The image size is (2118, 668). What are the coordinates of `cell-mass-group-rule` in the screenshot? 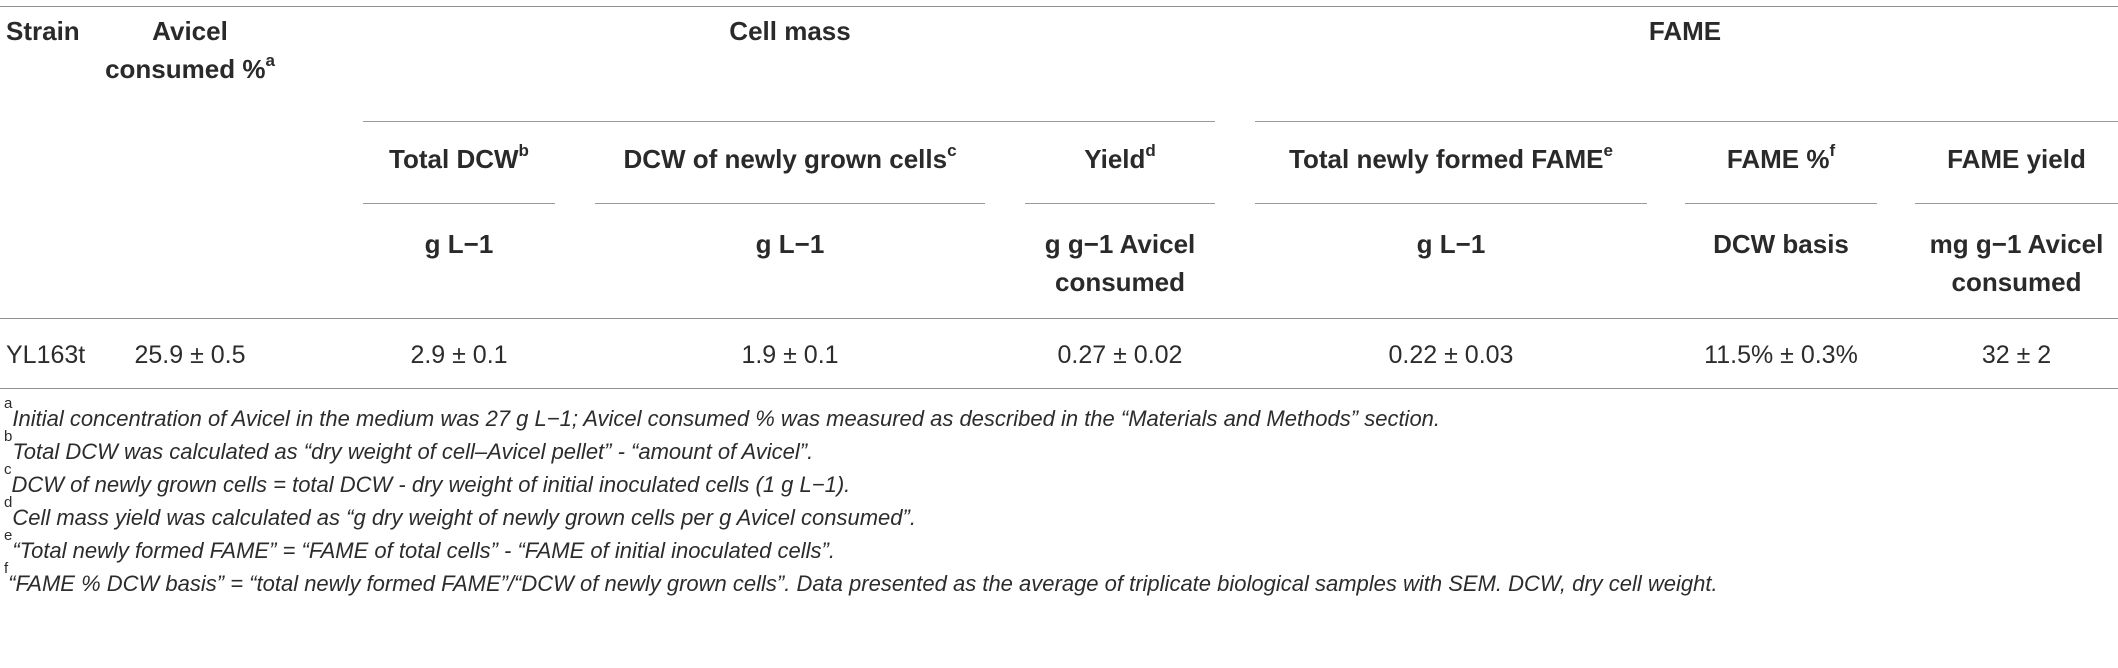 It's located at (789, 121).